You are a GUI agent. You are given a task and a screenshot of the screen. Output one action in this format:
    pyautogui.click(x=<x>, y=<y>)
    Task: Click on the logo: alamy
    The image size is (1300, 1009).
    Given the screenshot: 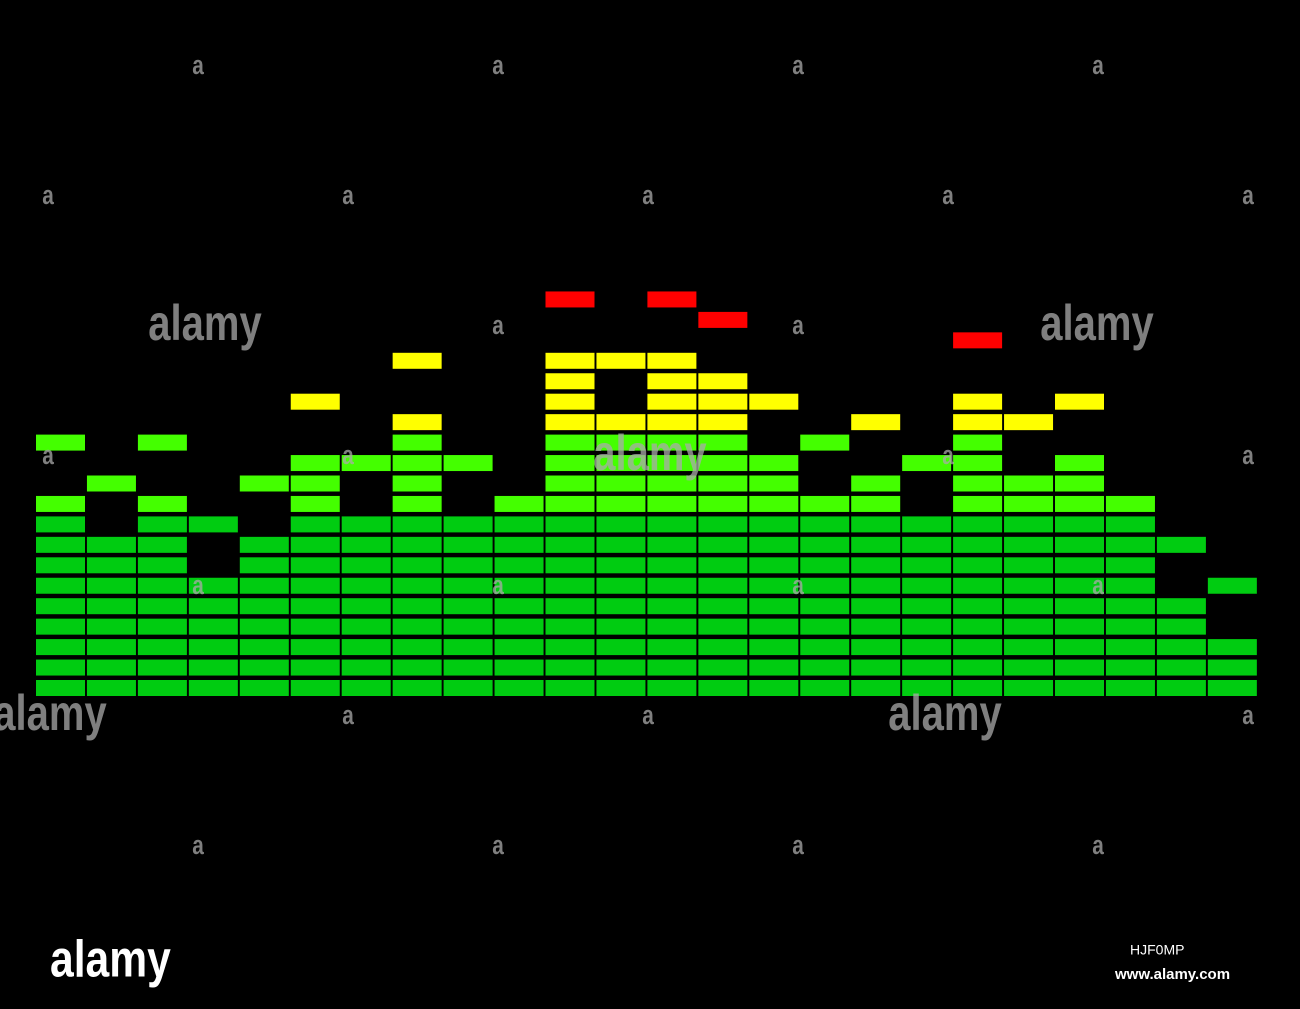 What is the action you would take?
    pyautogui.click(x=110, y=960)
    